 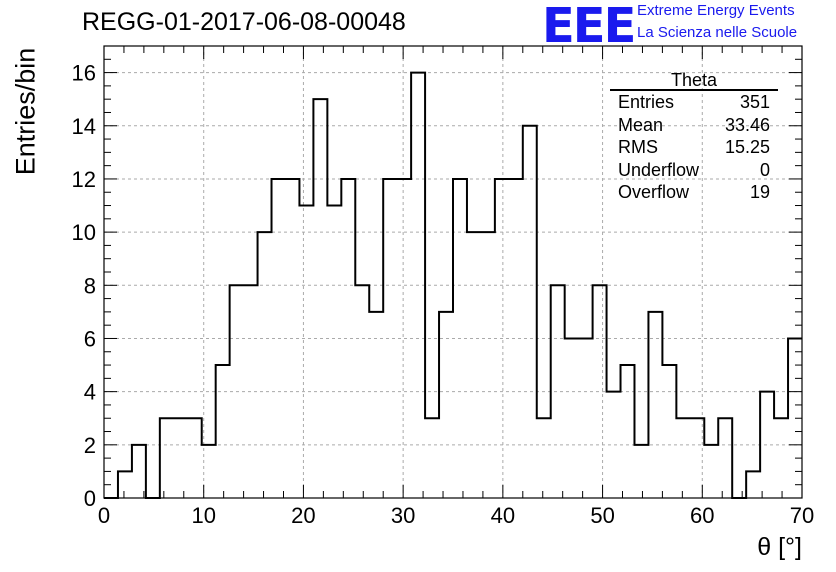 I want to click on stats-row-underflow: Underflow 0, so click(x=694, y=170).